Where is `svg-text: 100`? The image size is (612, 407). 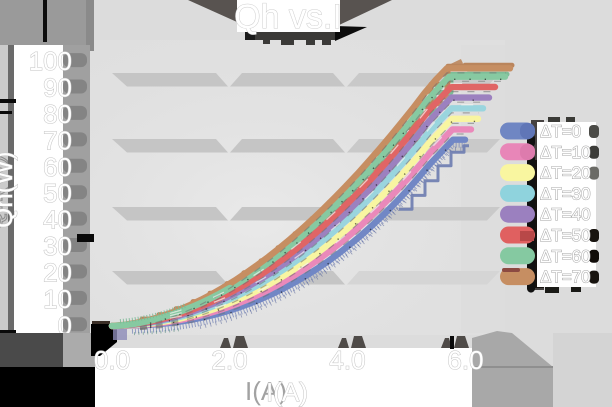 svg-text: 100 is located at coordinates (50, 61).